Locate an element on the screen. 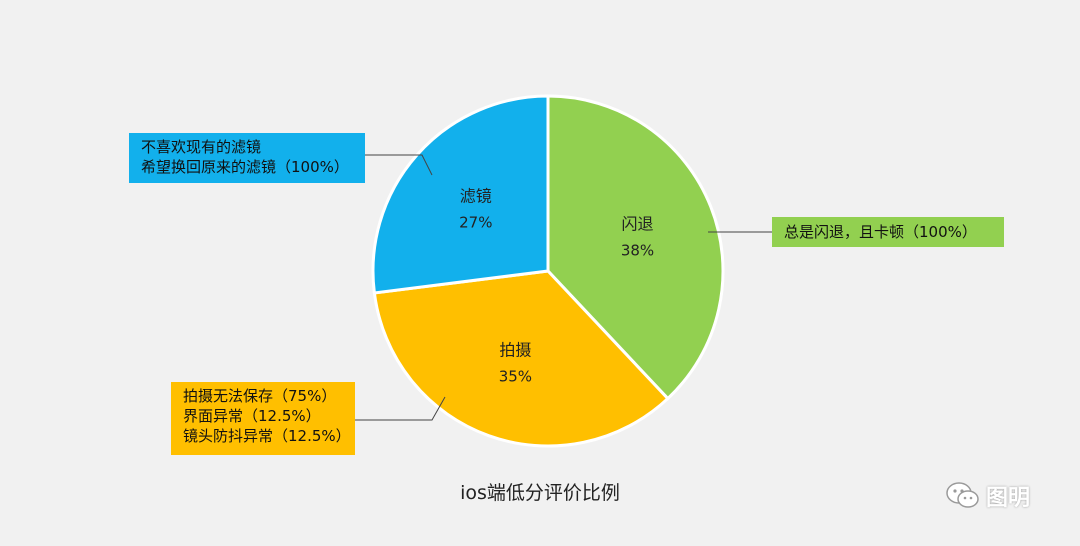 The height and width of the screenshot is (546, 1080). slice-value-1: 35% is located at coordinates (515, 377).